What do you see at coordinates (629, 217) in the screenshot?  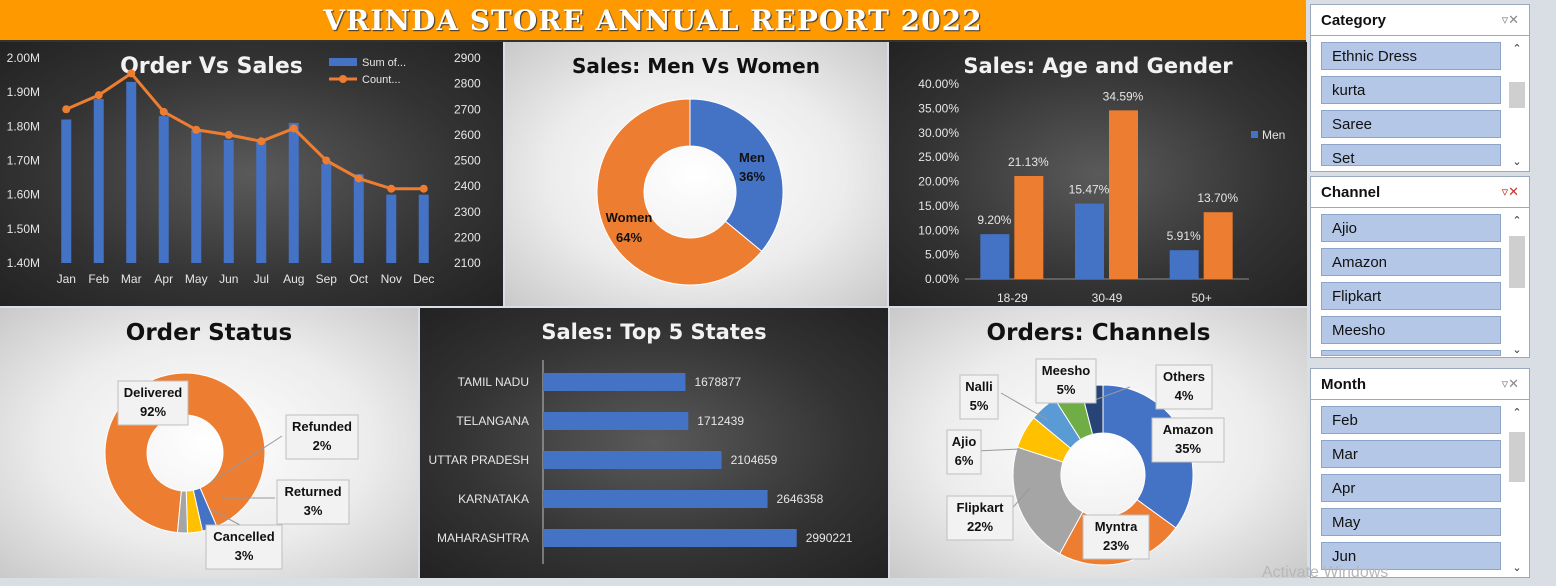 I see `data-label: Women` at bounding box center [629, 217].